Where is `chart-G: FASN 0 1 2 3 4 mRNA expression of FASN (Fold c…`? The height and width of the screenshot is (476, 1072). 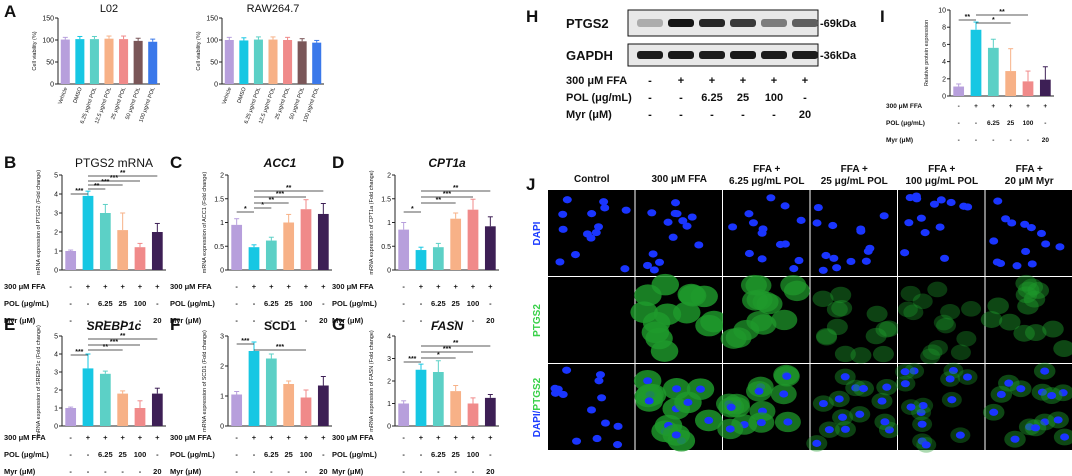 chart-G: FASN 0 1 2 3 4 mRNA expression of FASN (Fold c… is located at coordinates (415, 397).